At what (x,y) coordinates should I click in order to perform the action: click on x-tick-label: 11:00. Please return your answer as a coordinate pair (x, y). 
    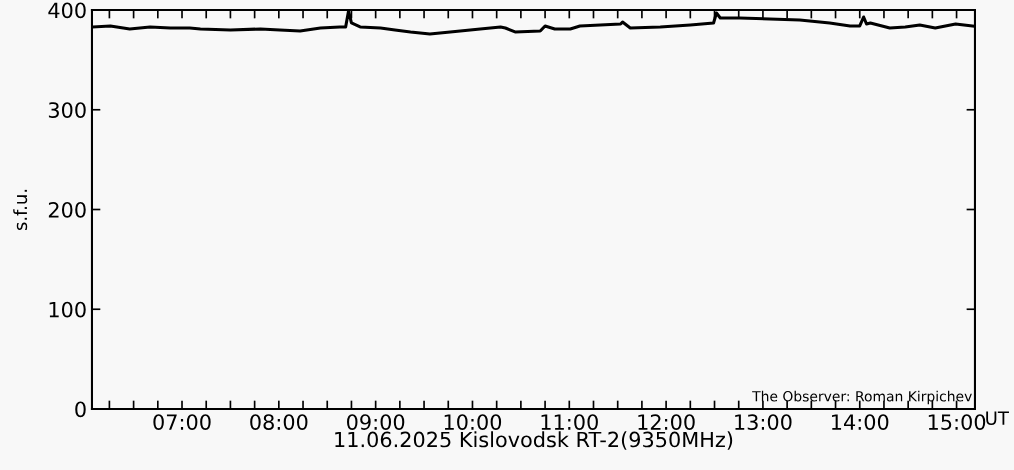
    Looking at the image, I should click on (569, 422).